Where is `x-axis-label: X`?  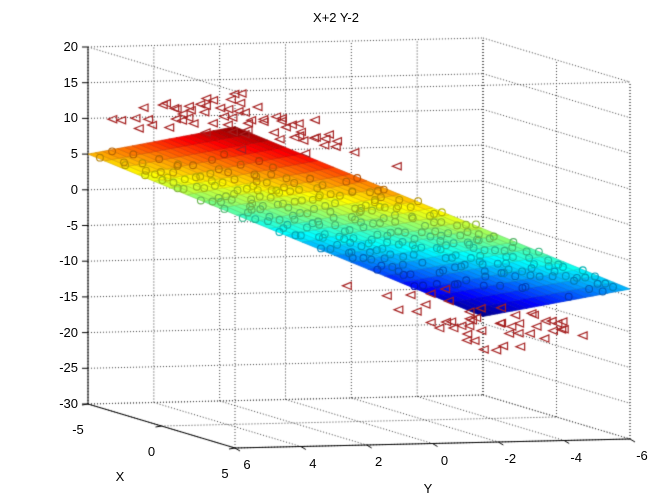
x-axis-label: X is located at coordinates (120, 476).